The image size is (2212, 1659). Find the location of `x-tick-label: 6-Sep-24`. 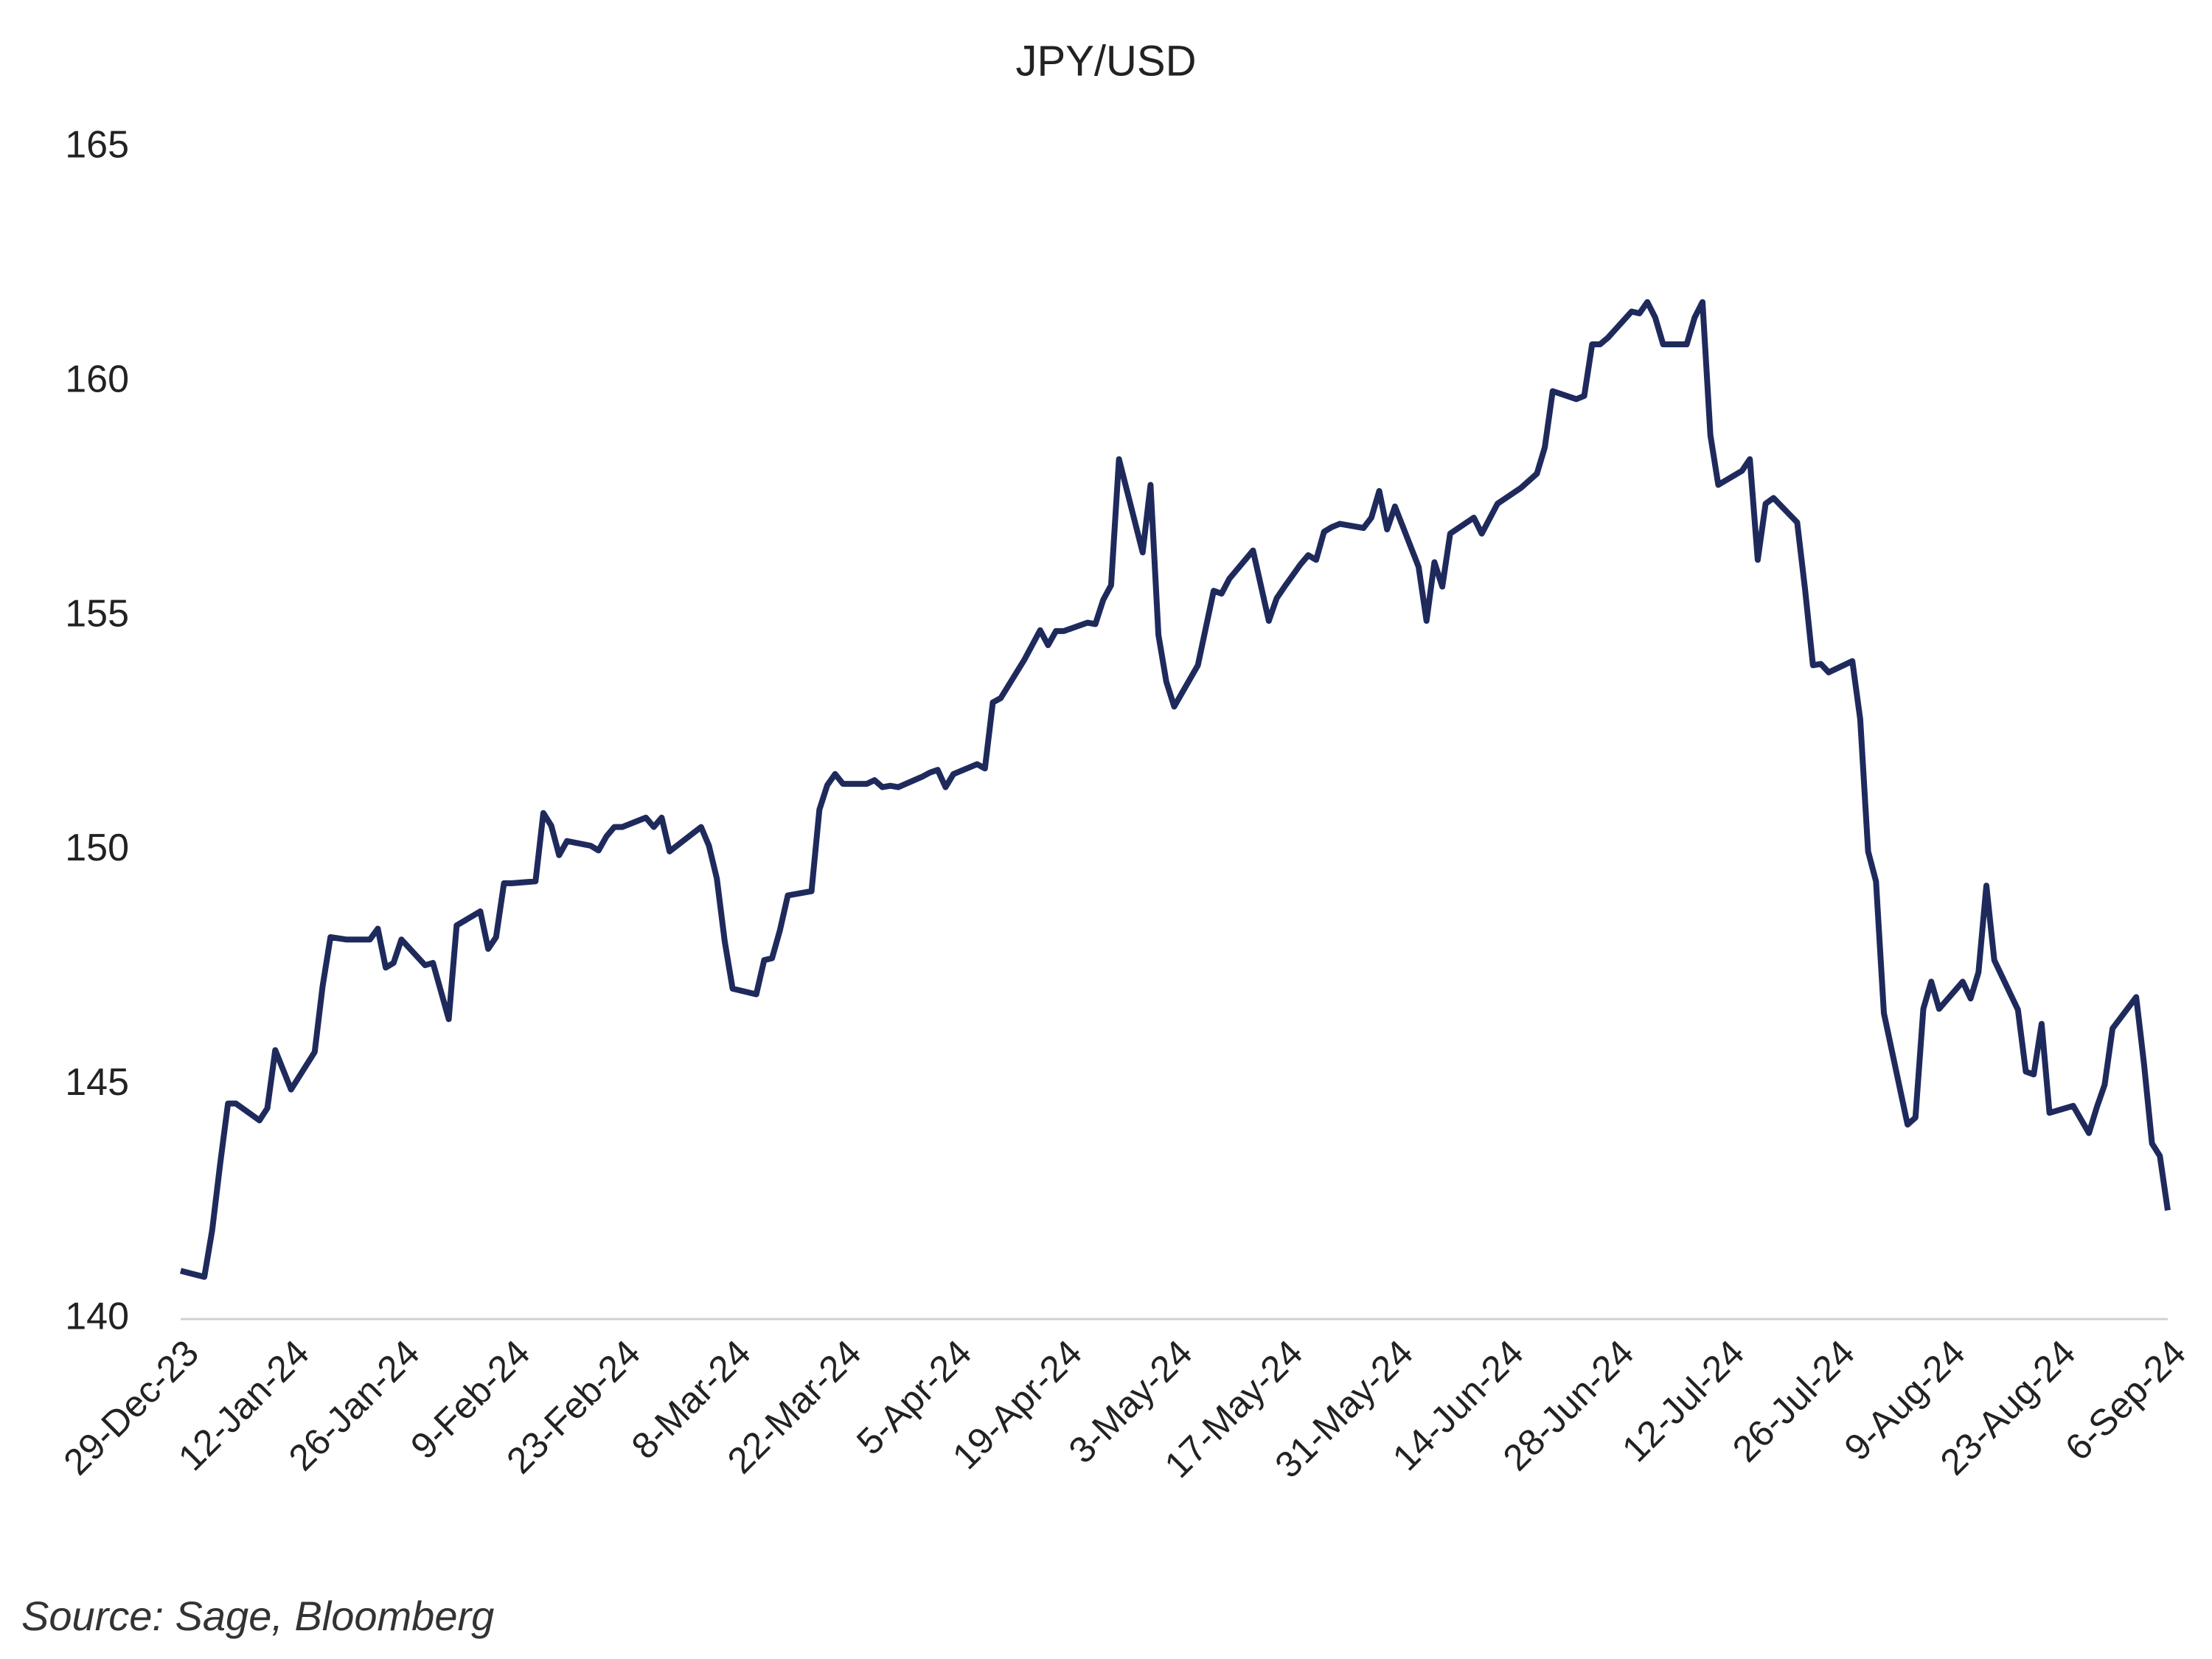

x-tick-label: 6-Sep-24 is located at coordinates (2125, 1400).